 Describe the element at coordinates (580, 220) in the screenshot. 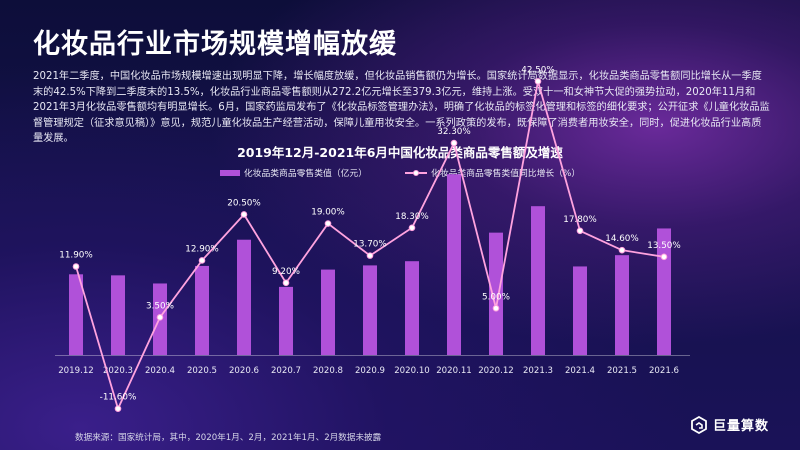

I see `growth-data-label: 17.80%` at that location.